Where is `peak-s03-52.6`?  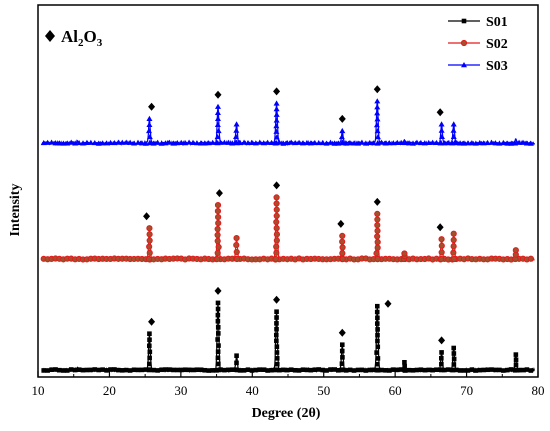
peak-s03-52.6 is located at coordinates (342, 136).